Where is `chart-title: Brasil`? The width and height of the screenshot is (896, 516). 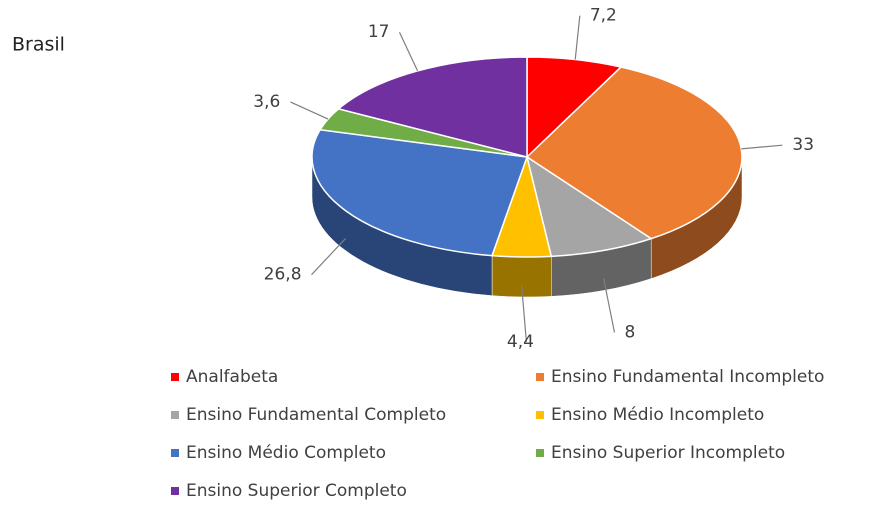
chart-title: Brasil is located at coordinates (38, 45).